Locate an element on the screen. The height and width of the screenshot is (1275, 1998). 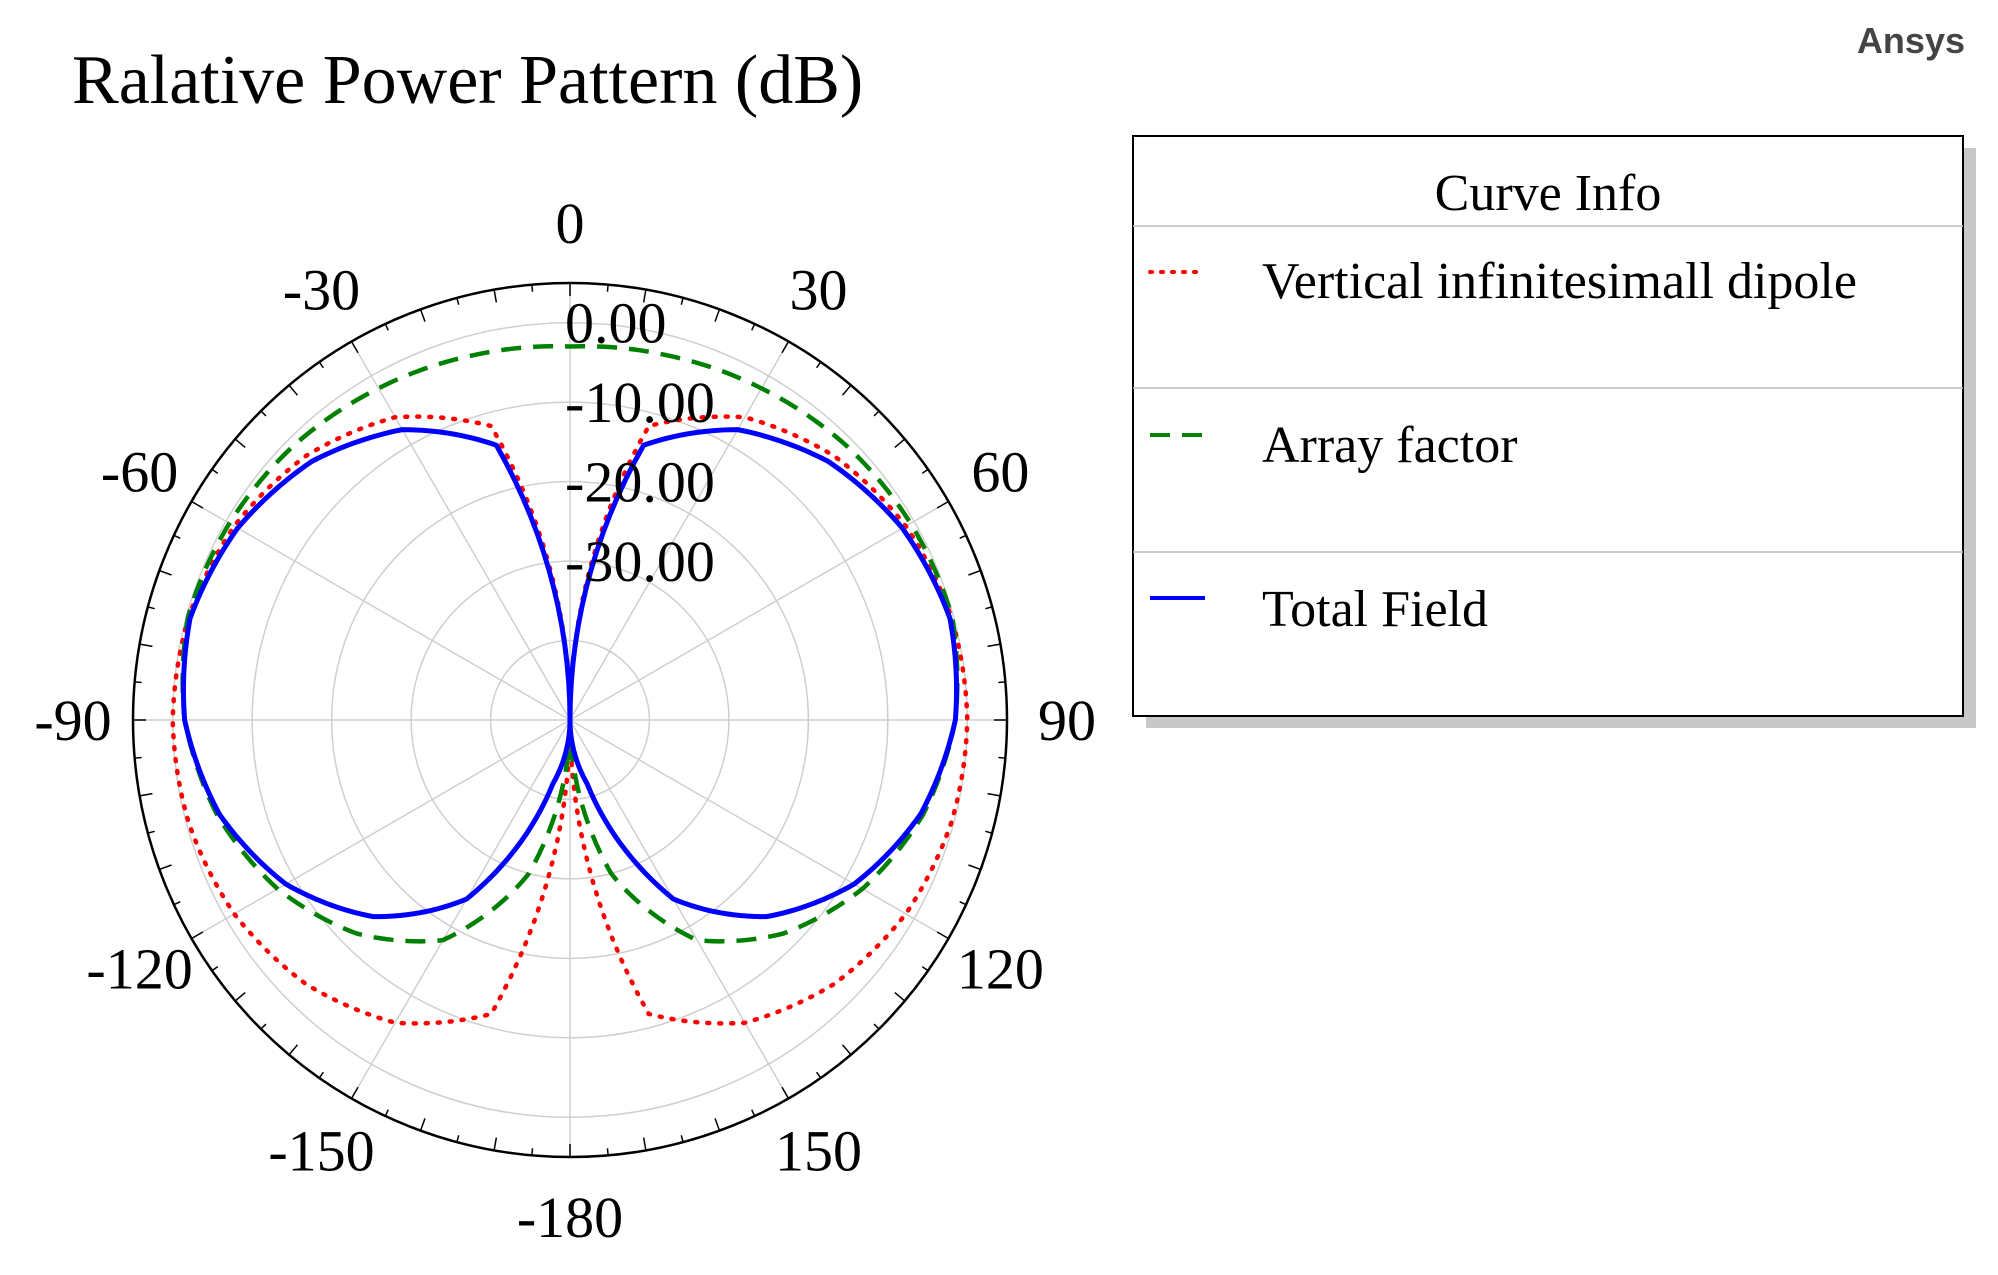
angle-tick-label: 30 is located at coordinates (819, 290).